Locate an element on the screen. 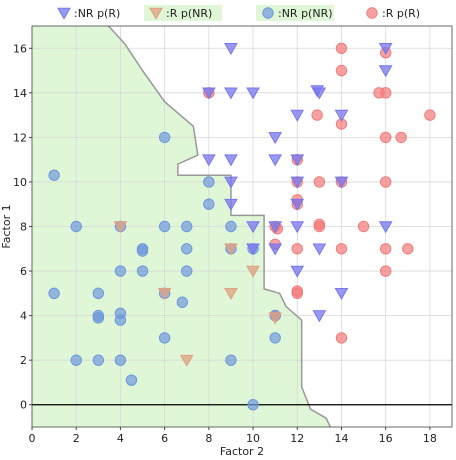 This screenshot has width=456, height=460. legend-label: :NR p(NR) is located at coordinates (305, 13).